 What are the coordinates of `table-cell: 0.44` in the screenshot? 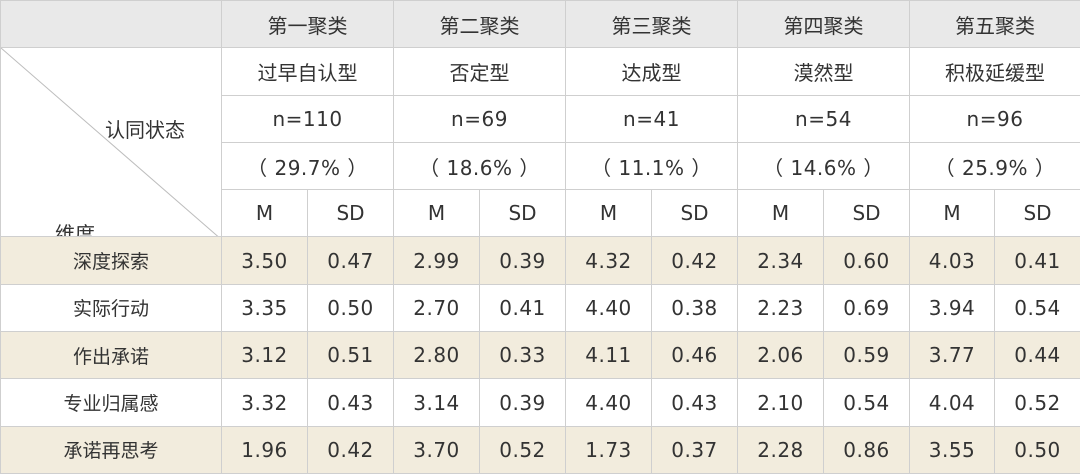 It's located at (1037, 355).